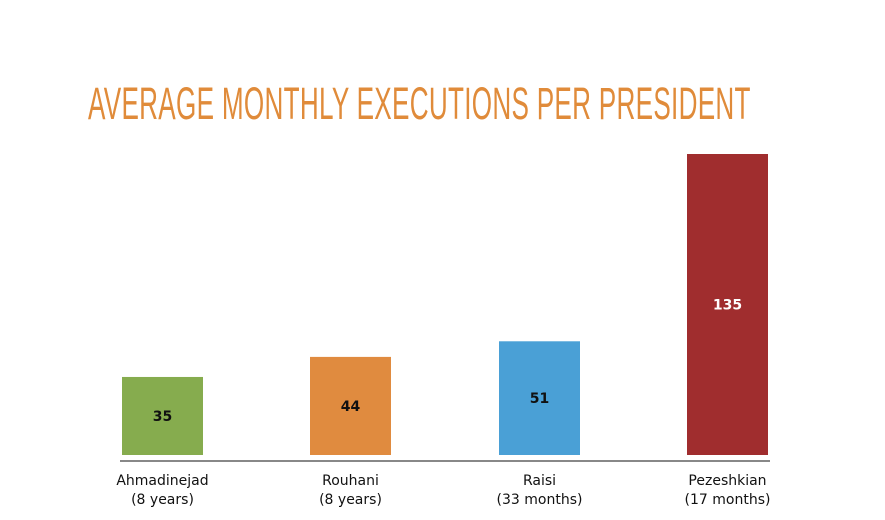 The height and width of the screenshot is (520, 885). I want to click on data-label: 51, so click(539, 399).